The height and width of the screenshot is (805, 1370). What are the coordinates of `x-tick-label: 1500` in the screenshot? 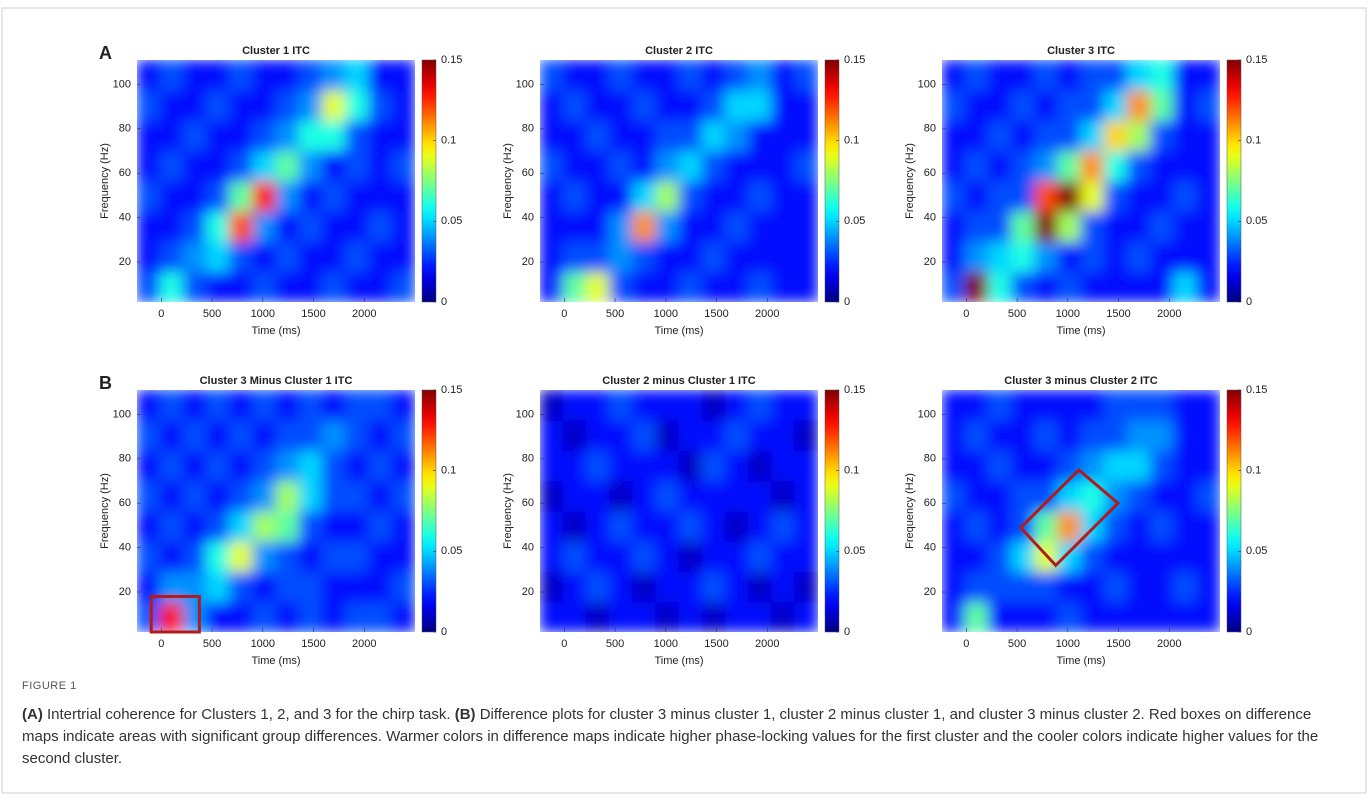 It's located at (716, 314).